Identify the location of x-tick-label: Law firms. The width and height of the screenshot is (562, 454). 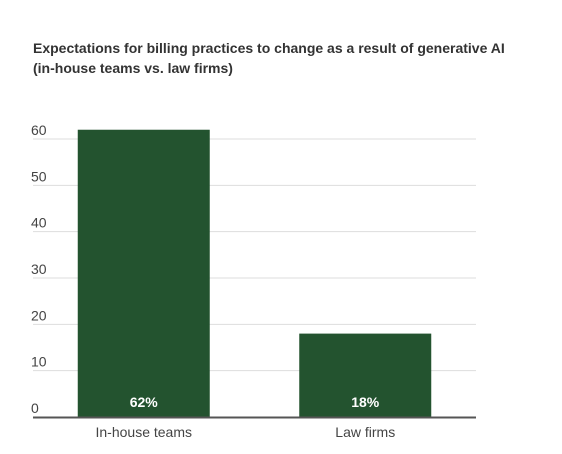
(365, 432).